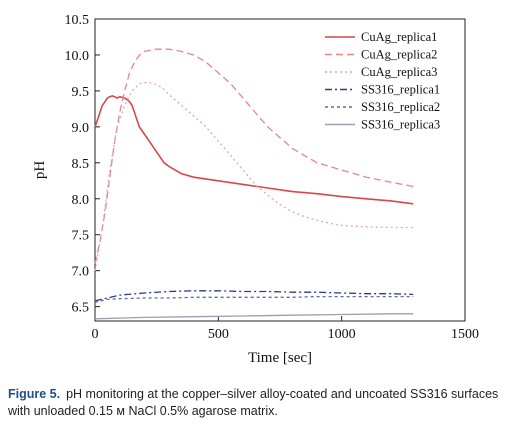 The height and width of the screenshot is (434, 511). I want to click on y-tick-label: 10.0, so click(77, 56).